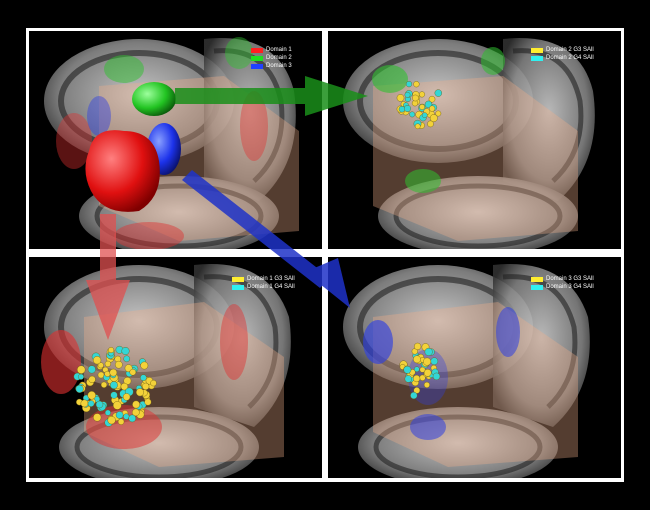 The width and height of the screenshot is (650, 510). I want to click on legend-entry: Domain 2 G4 SAll, so click(562, 58).